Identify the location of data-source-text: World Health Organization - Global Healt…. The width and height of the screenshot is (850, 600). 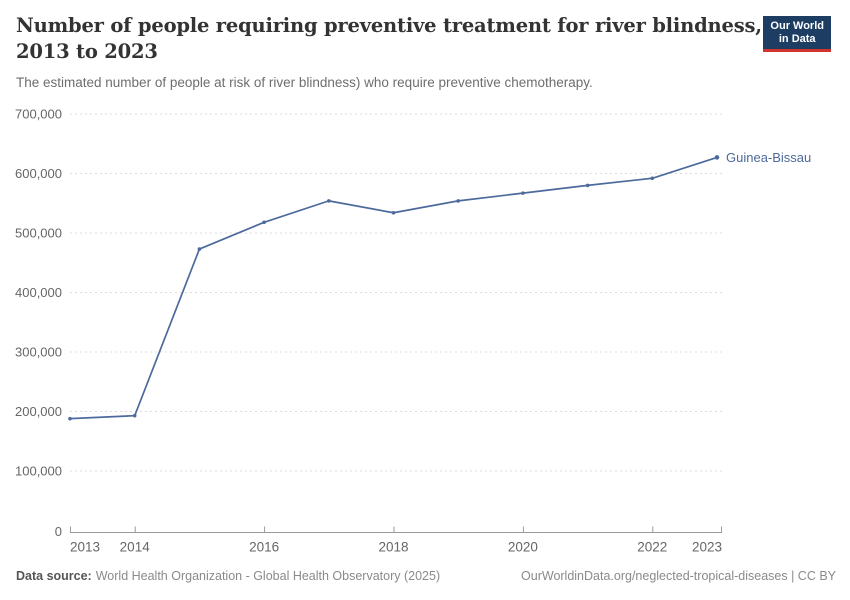
(268, 576).